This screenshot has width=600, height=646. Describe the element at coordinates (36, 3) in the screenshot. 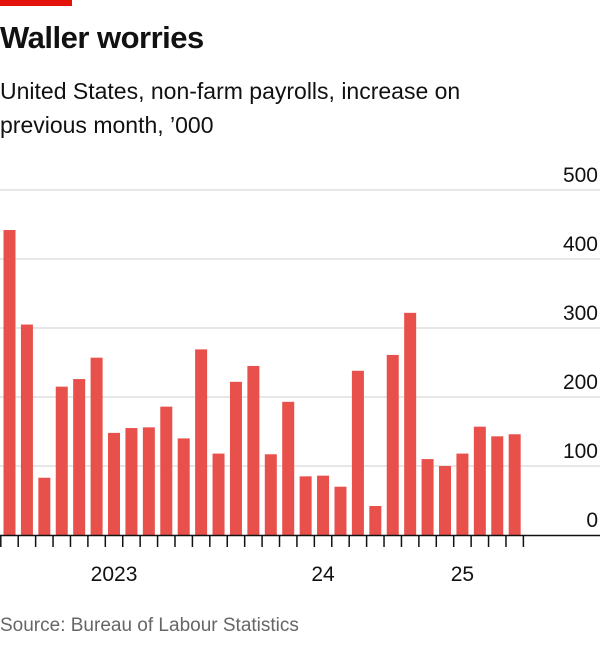

I see `brand-accent-bar` at that location.